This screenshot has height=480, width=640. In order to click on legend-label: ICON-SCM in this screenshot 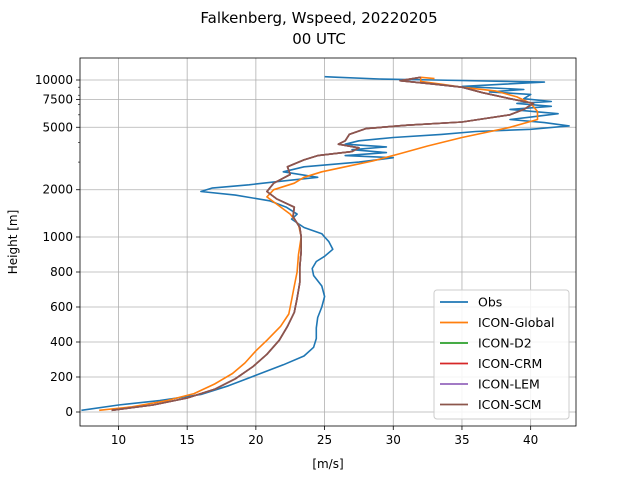, I will do `click(510, 404)`.